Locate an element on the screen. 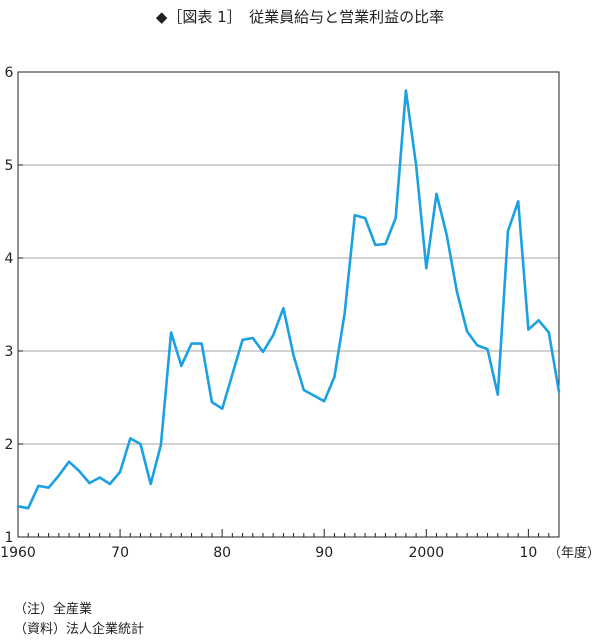  x-tick-label-80: 80 is located at coordinates (222, 553).